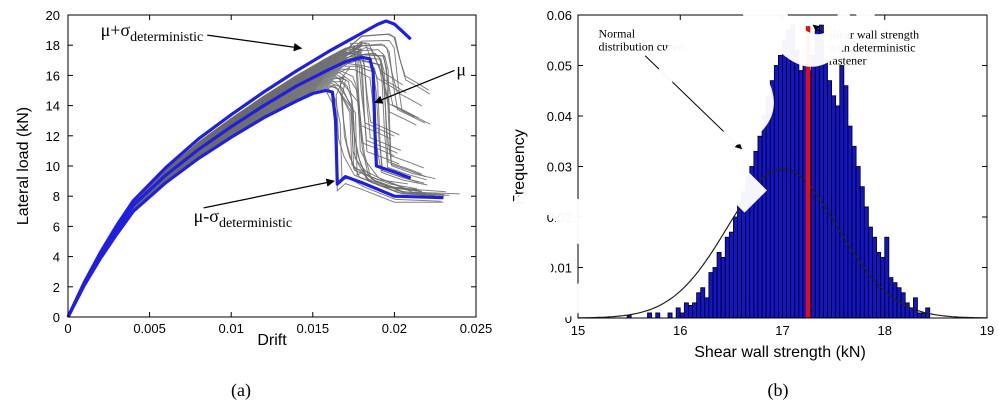 The image size is (999, 405). What do you see at coordinates (394, 328) in the screenshot?
I see `x-tick-label-a-4: 0.02` at bounding box center [394, 328].